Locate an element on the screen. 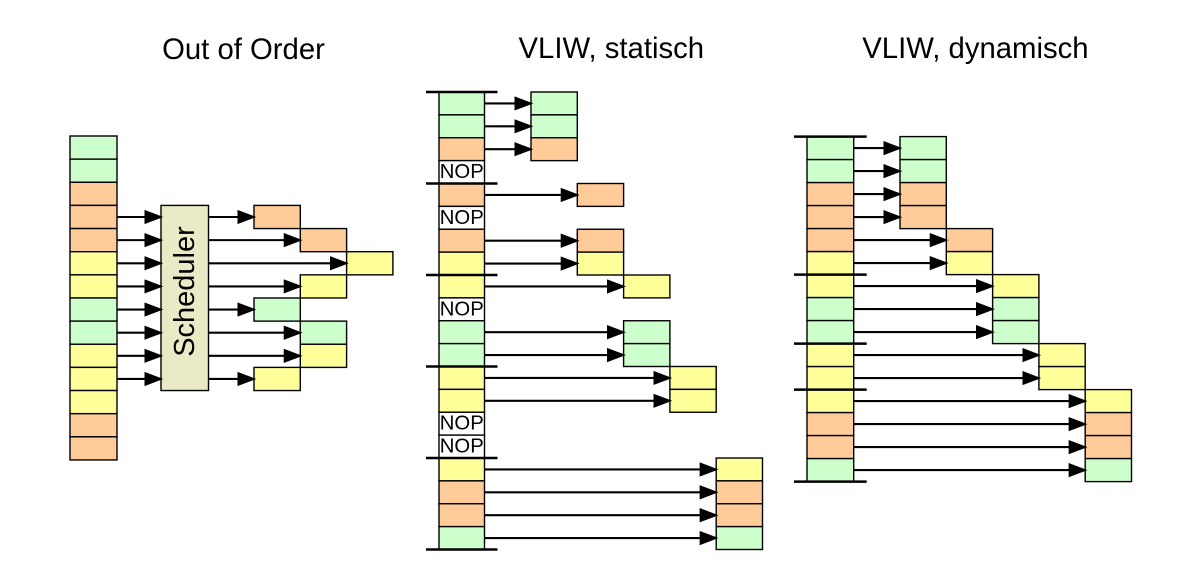  svg-text: VLIW, statisch is located at coordinates (611, 48).